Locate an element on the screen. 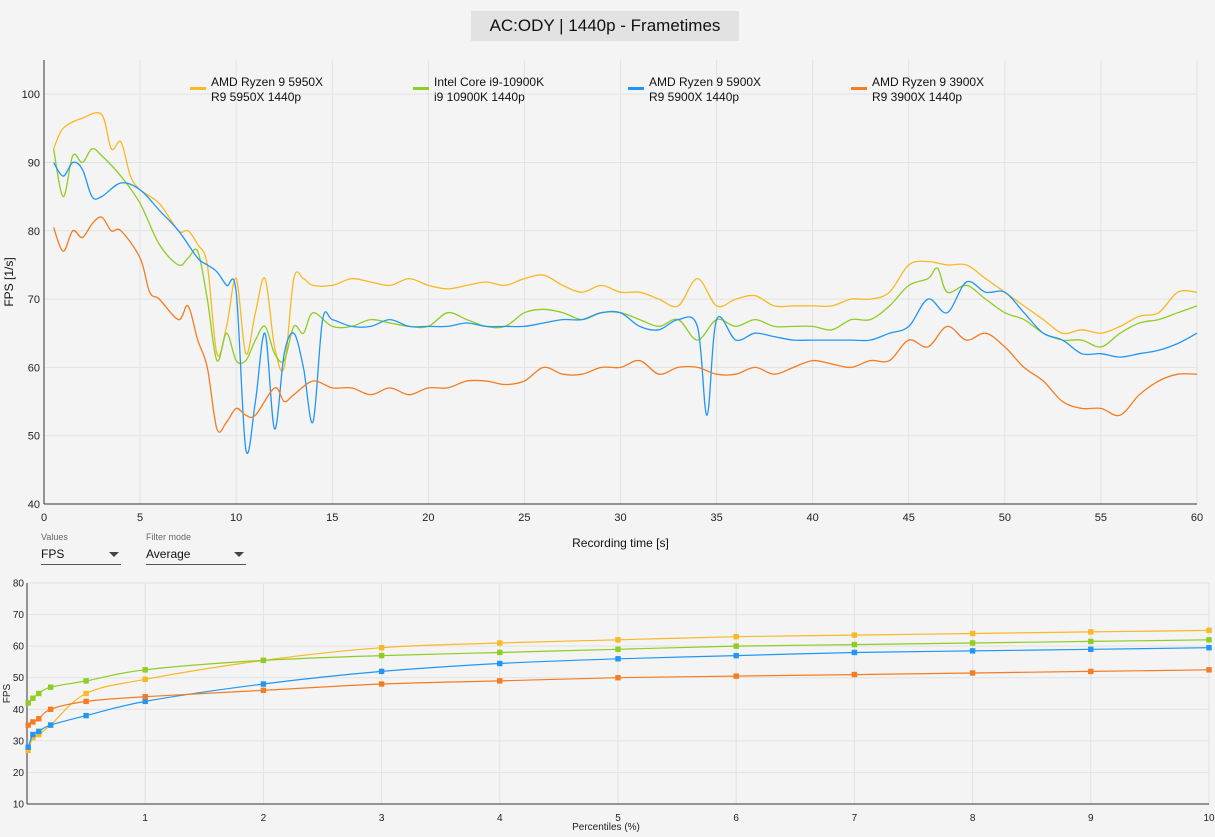 The height and width of the screenshot is (837, 1215). percentile-line-i10900k is located at coordinates (618, 671).